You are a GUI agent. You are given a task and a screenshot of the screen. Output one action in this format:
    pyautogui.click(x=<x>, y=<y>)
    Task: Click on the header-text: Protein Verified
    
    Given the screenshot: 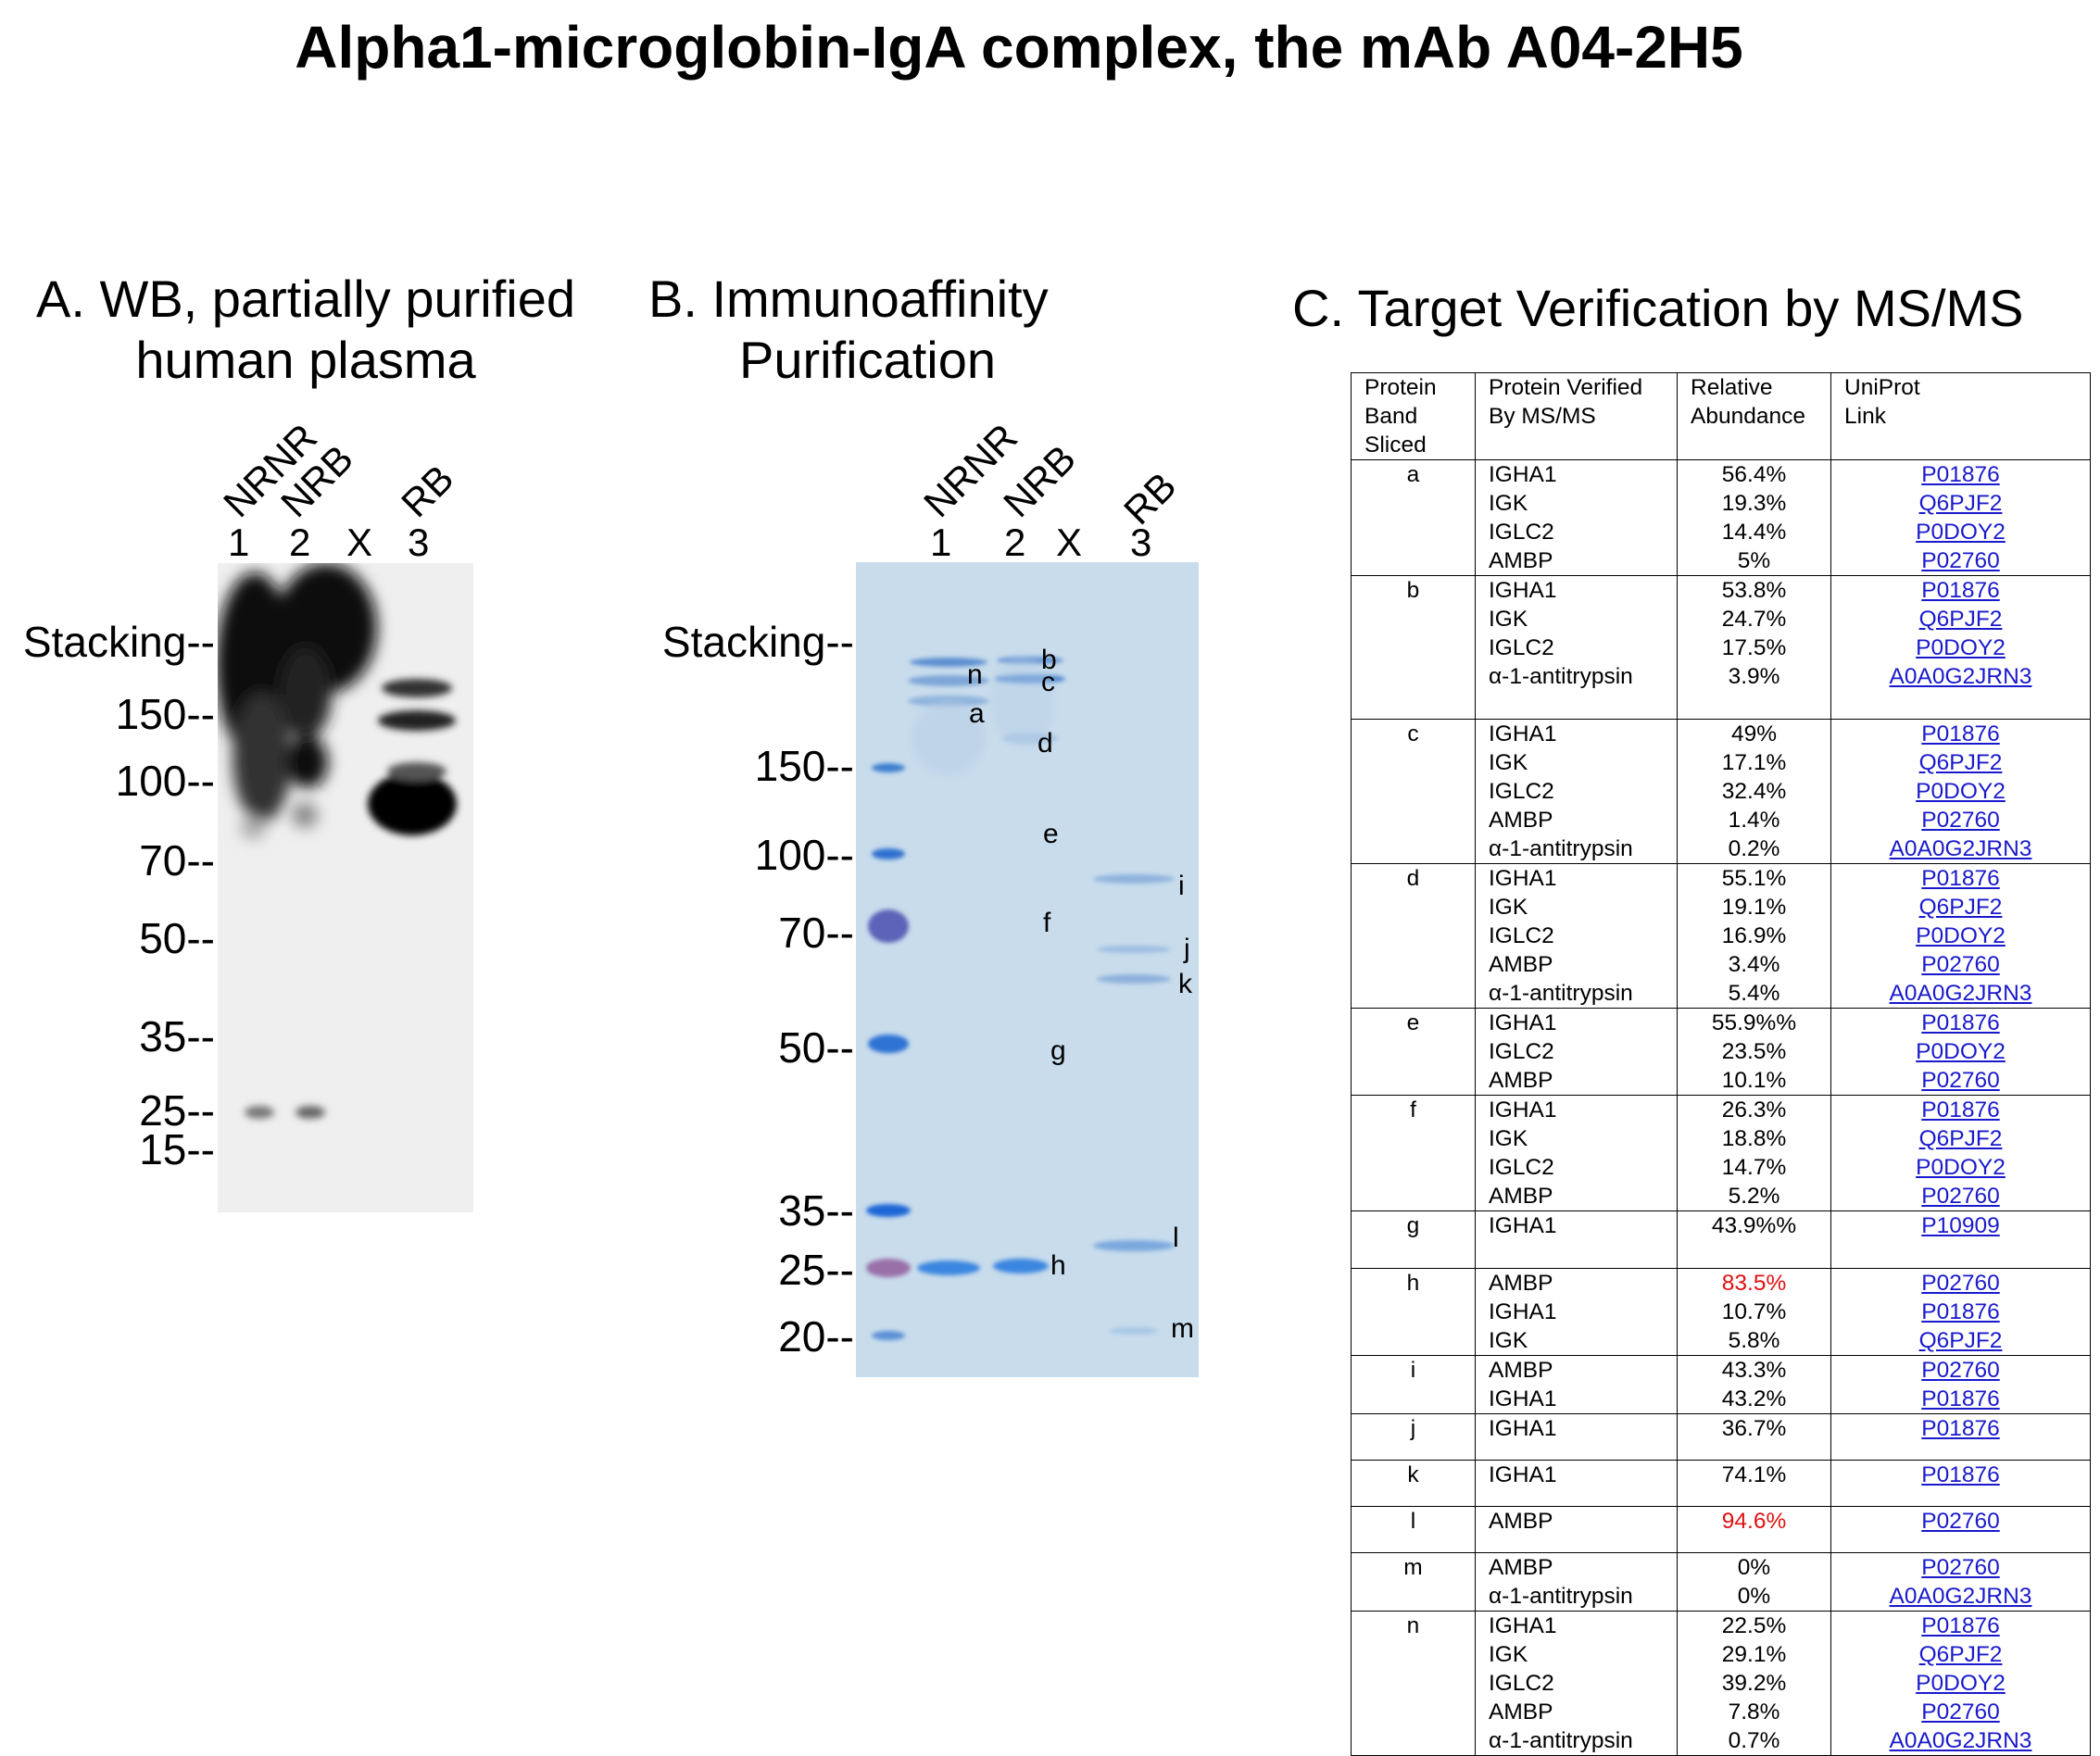 What is the action you would take?
    pyautogui.click(x=1566, y=387)
    